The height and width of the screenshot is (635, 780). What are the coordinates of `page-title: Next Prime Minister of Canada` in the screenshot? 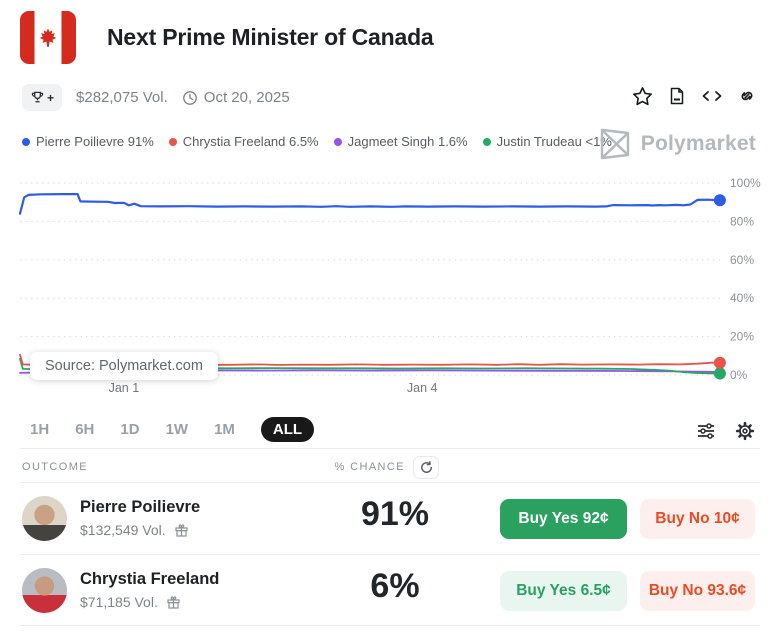 It's located at (270, 37).